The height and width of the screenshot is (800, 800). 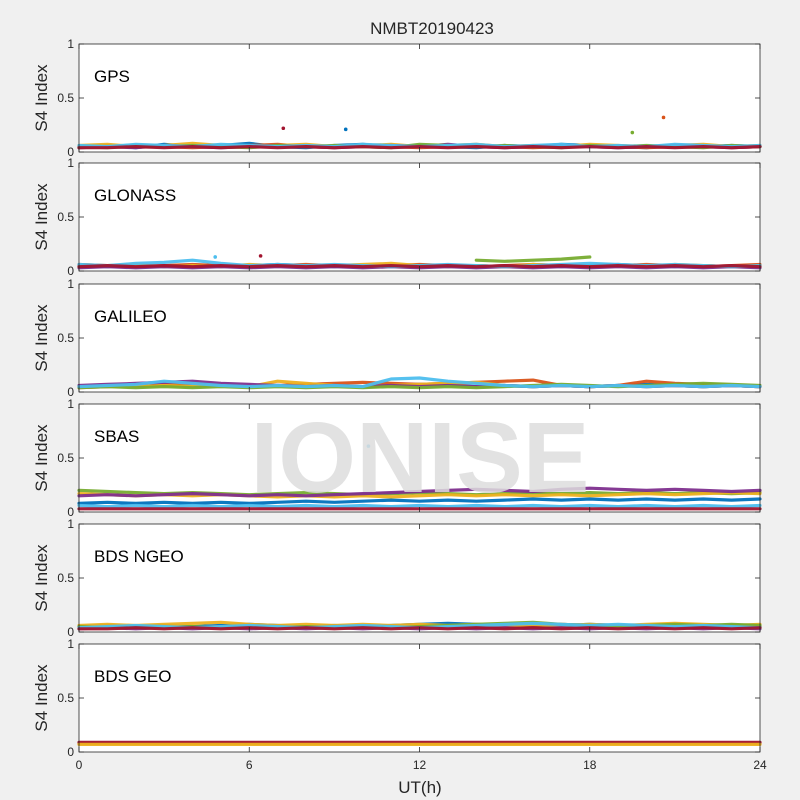 I want to click on panel-2: 0 0.5 1 GALILEO S4 Index, so click(x=397, y=338).